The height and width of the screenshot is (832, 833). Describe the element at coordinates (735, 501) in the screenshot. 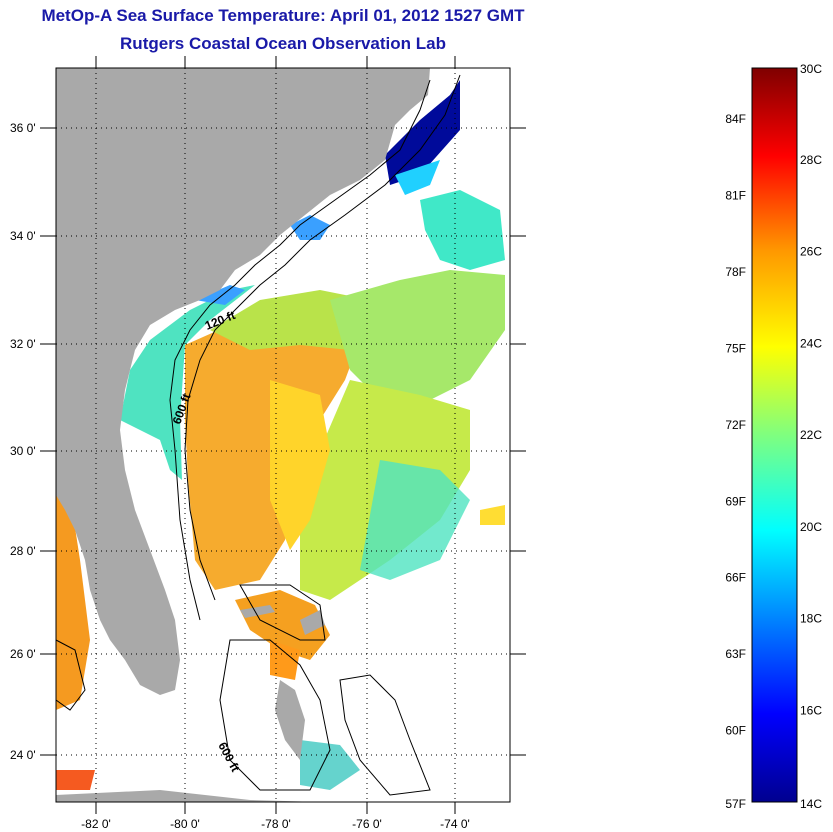

I see `colorbar-fahrenheit-label: 69F` at that location.